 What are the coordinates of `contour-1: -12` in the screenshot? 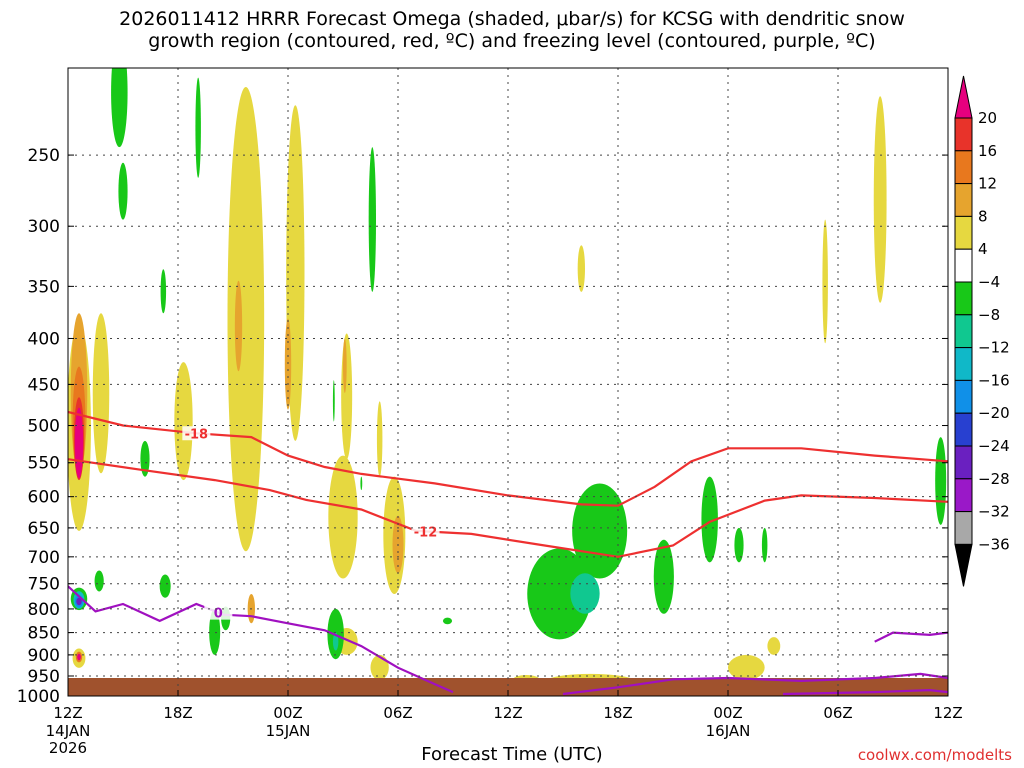 It's located at (508, 508).